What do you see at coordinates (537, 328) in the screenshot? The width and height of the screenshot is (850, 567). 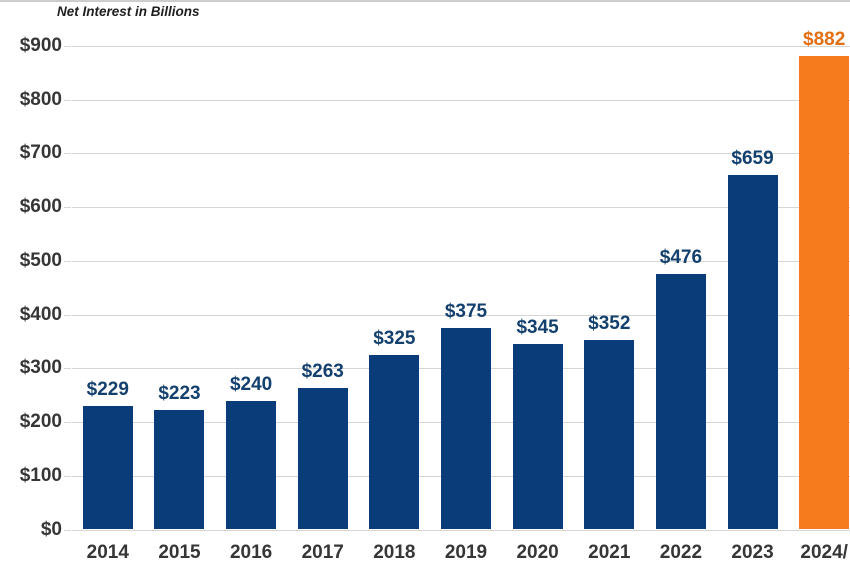 I see `bar-value-label: $345` at bounding box center [537, 328].